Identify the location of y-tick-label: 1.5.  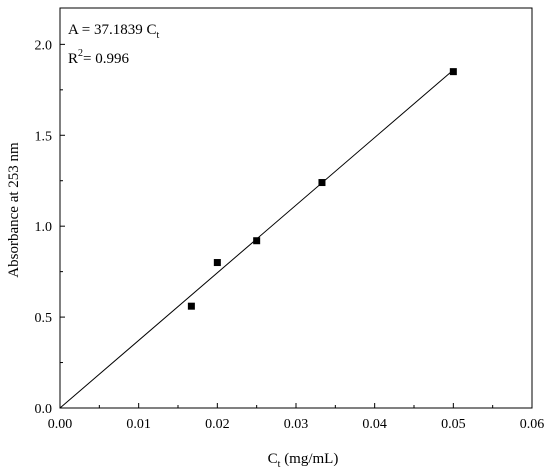
(44, 136).